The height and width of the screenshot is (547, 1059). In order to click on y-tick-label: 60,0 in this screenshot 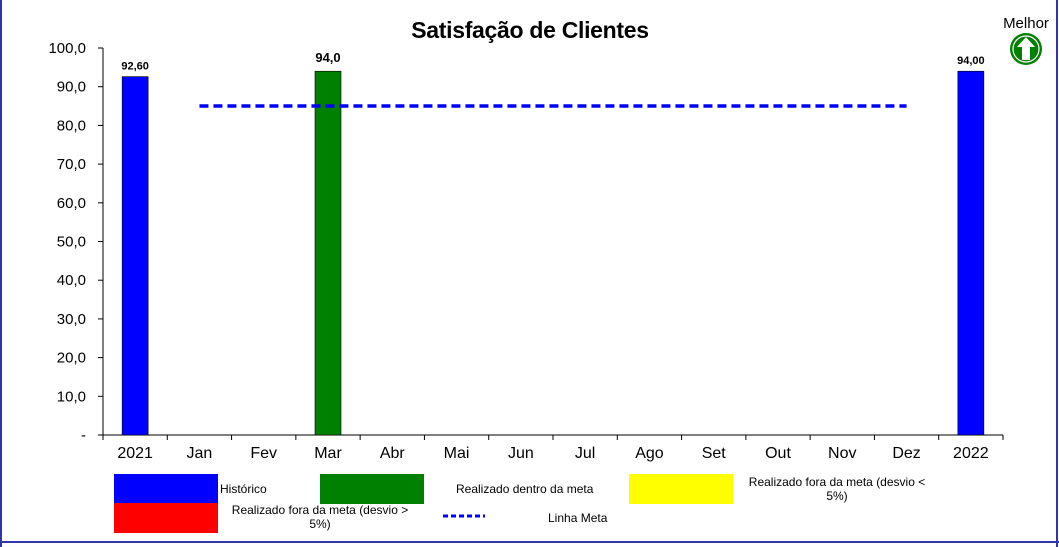, I will do `click(71, 203)`.